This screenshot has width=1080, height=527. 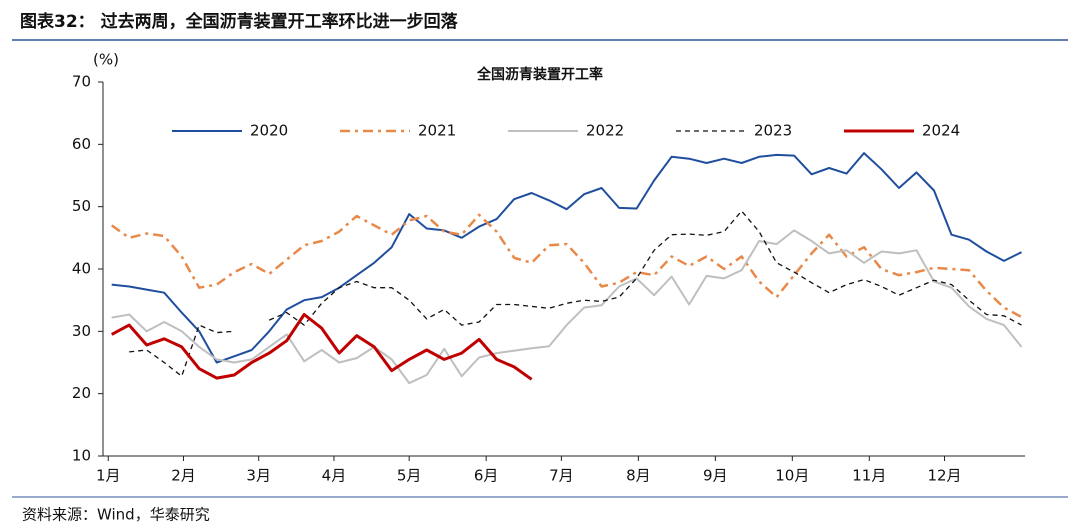 What do you see at coordinates (106, 60) in the screenshot?
I see `y-axis-label: (%)` at bounding box center [106, 60].